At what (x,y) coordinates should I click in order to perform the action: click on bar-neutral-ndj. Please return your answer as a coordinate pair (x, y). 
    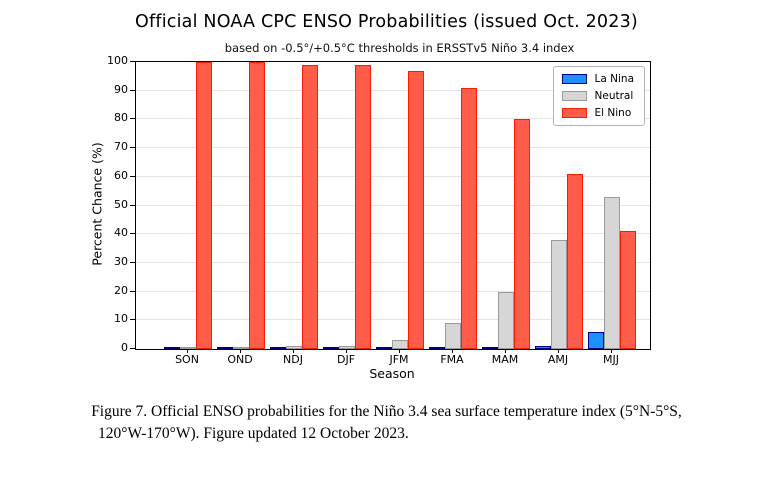
    Looking at the image, I should click on (294, 347).